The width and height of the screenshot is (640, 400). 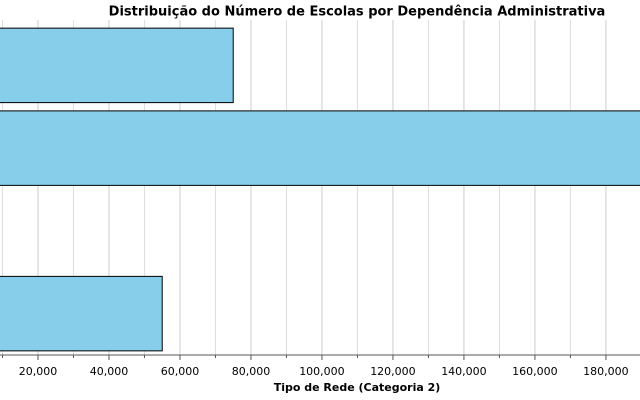 What do you see at coordinates (251, 371) in the screenshot?
I see `x-tick-label: 80,000` at bounding box center [251, 371].